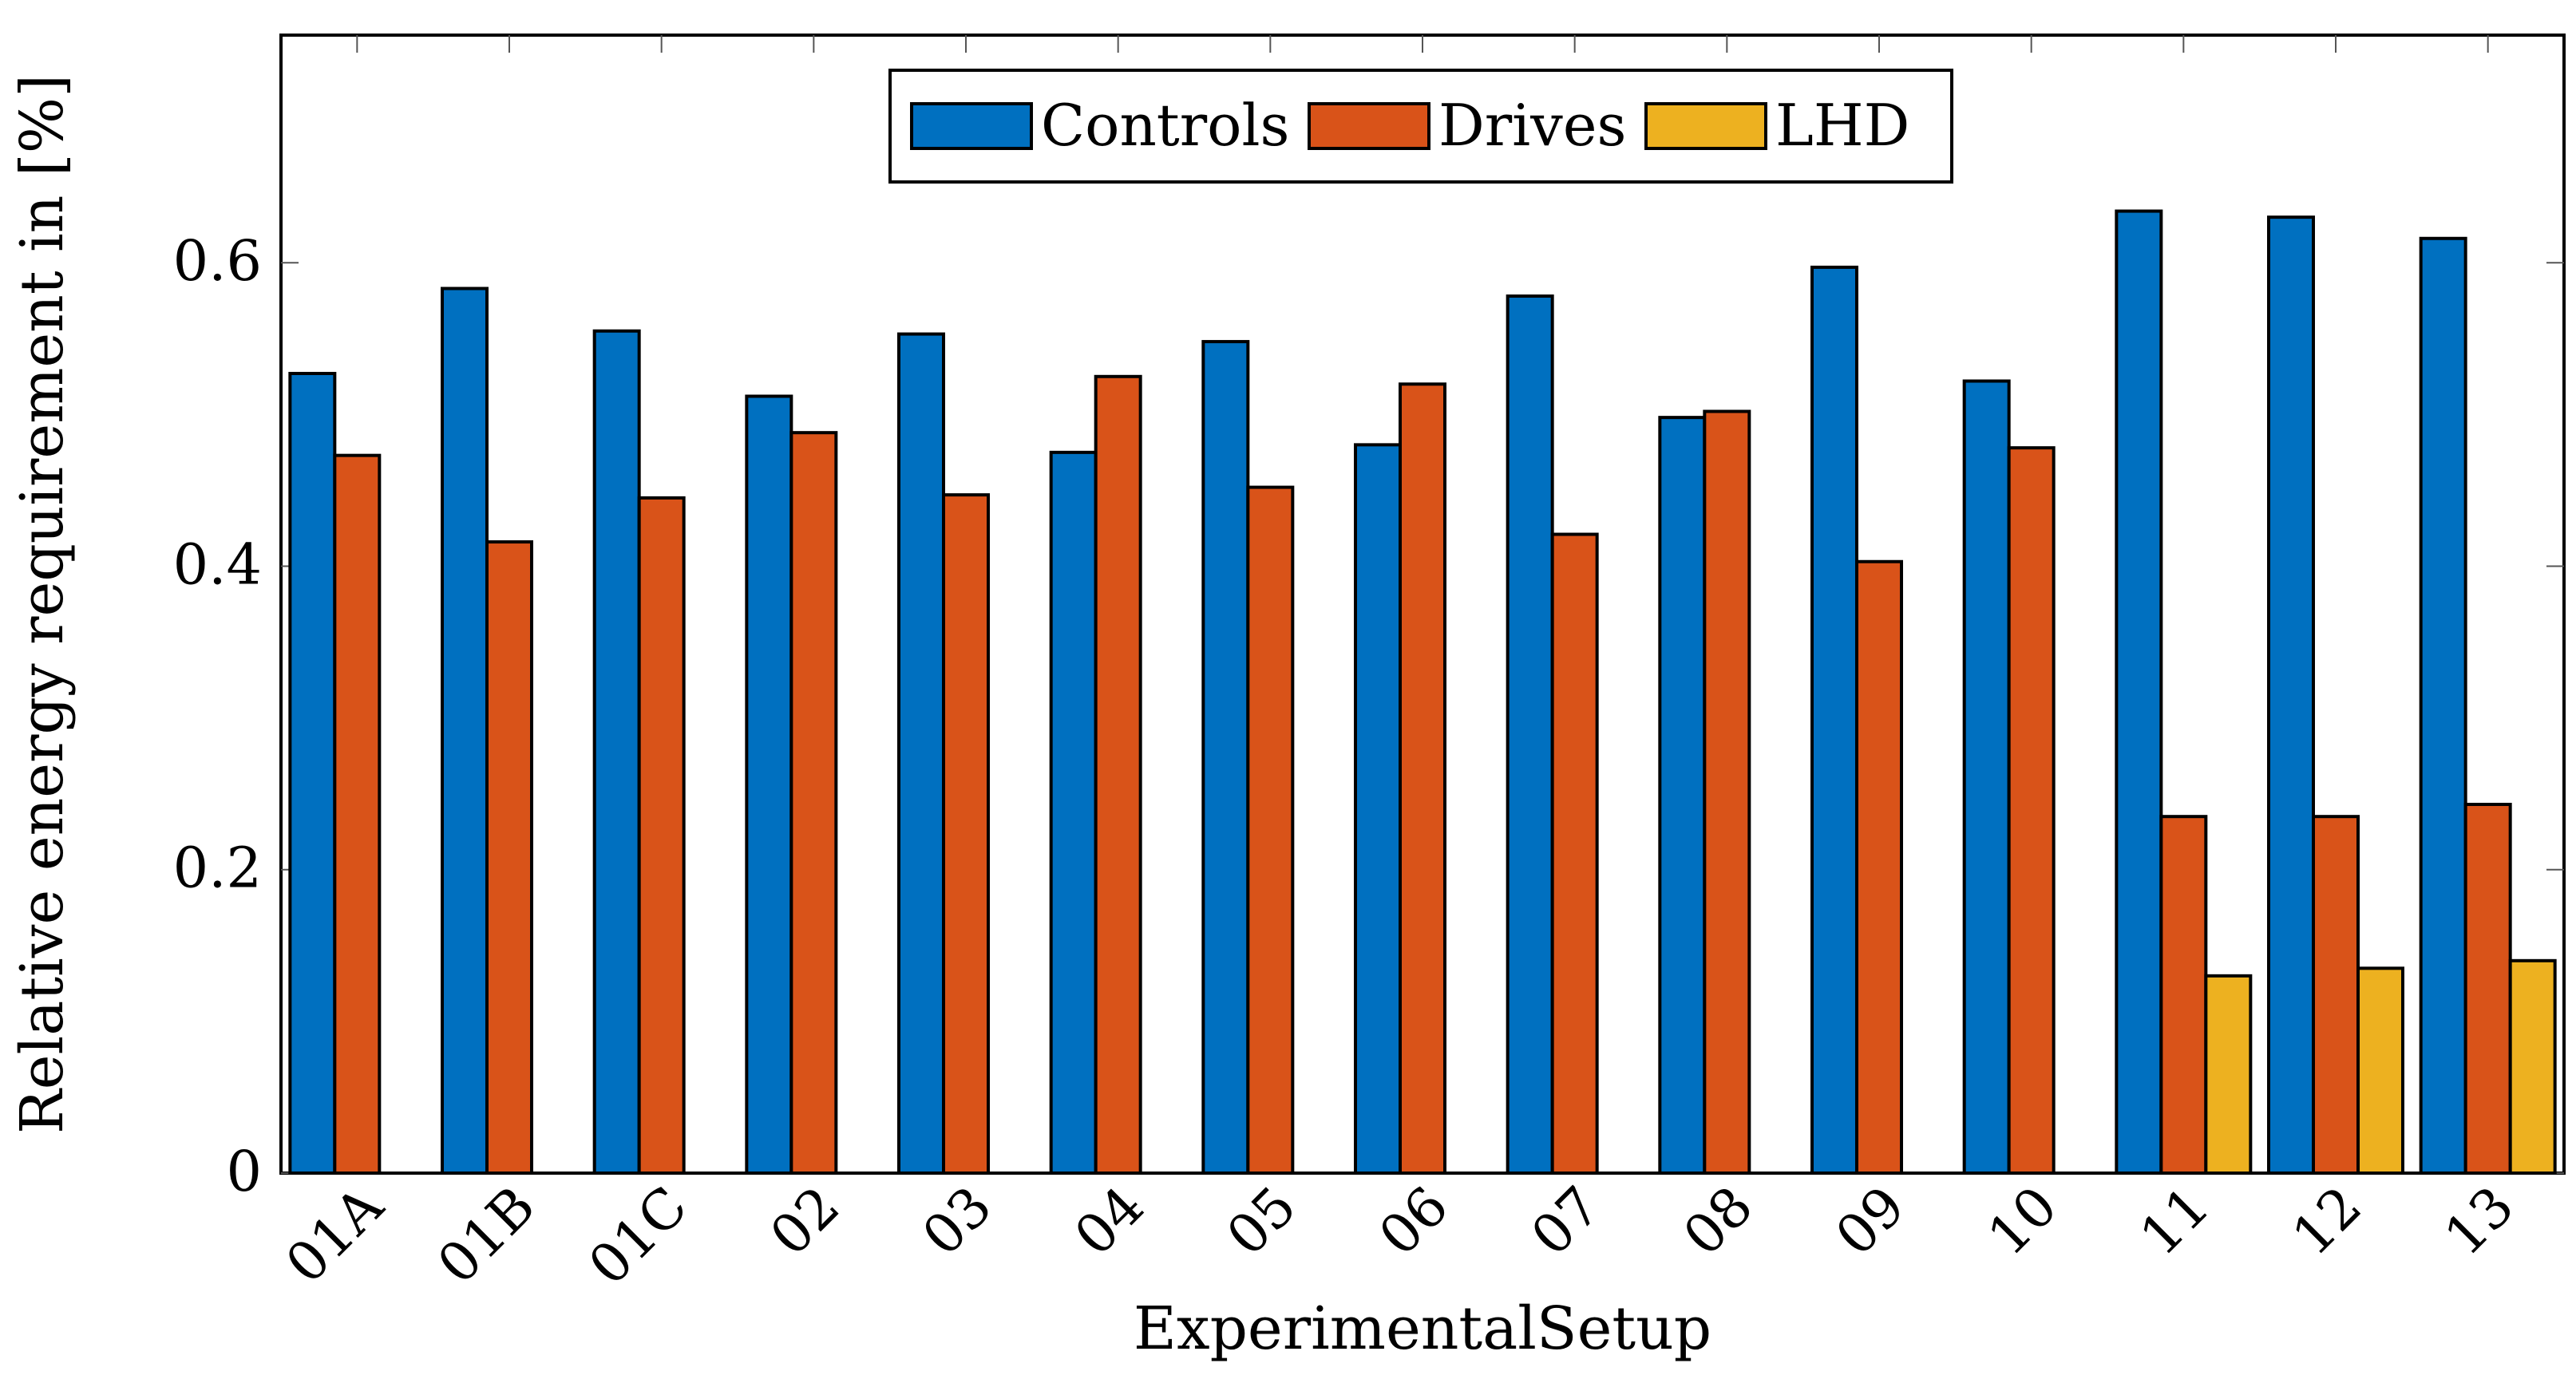 The height and width of the screenshot is (1379, 2576). Describe the element at coordinates (218, 868) in the screenshot. I see `y-tick-label: 0.2` at that location.